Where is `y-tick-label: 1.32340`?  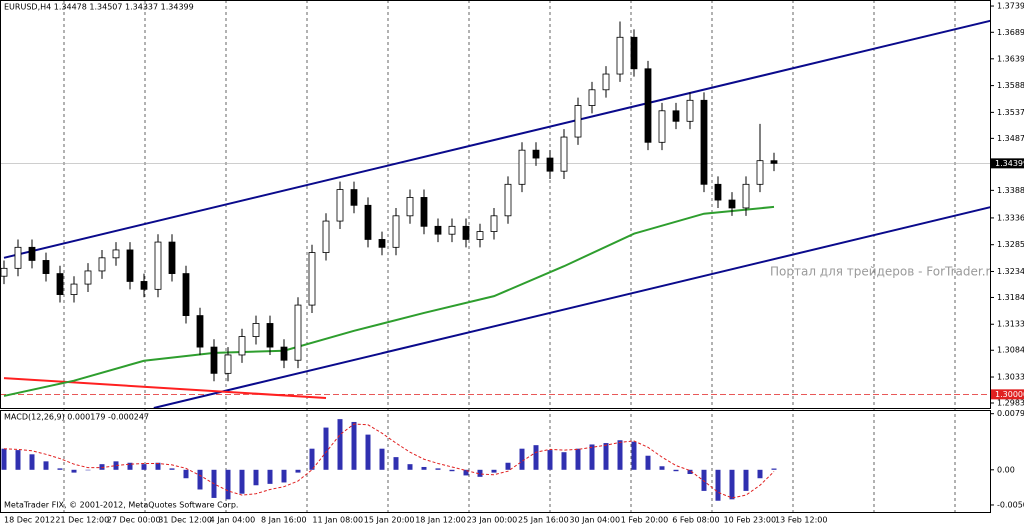
y-tick-label: 1.32340 is located at coordinates (1010, 271).